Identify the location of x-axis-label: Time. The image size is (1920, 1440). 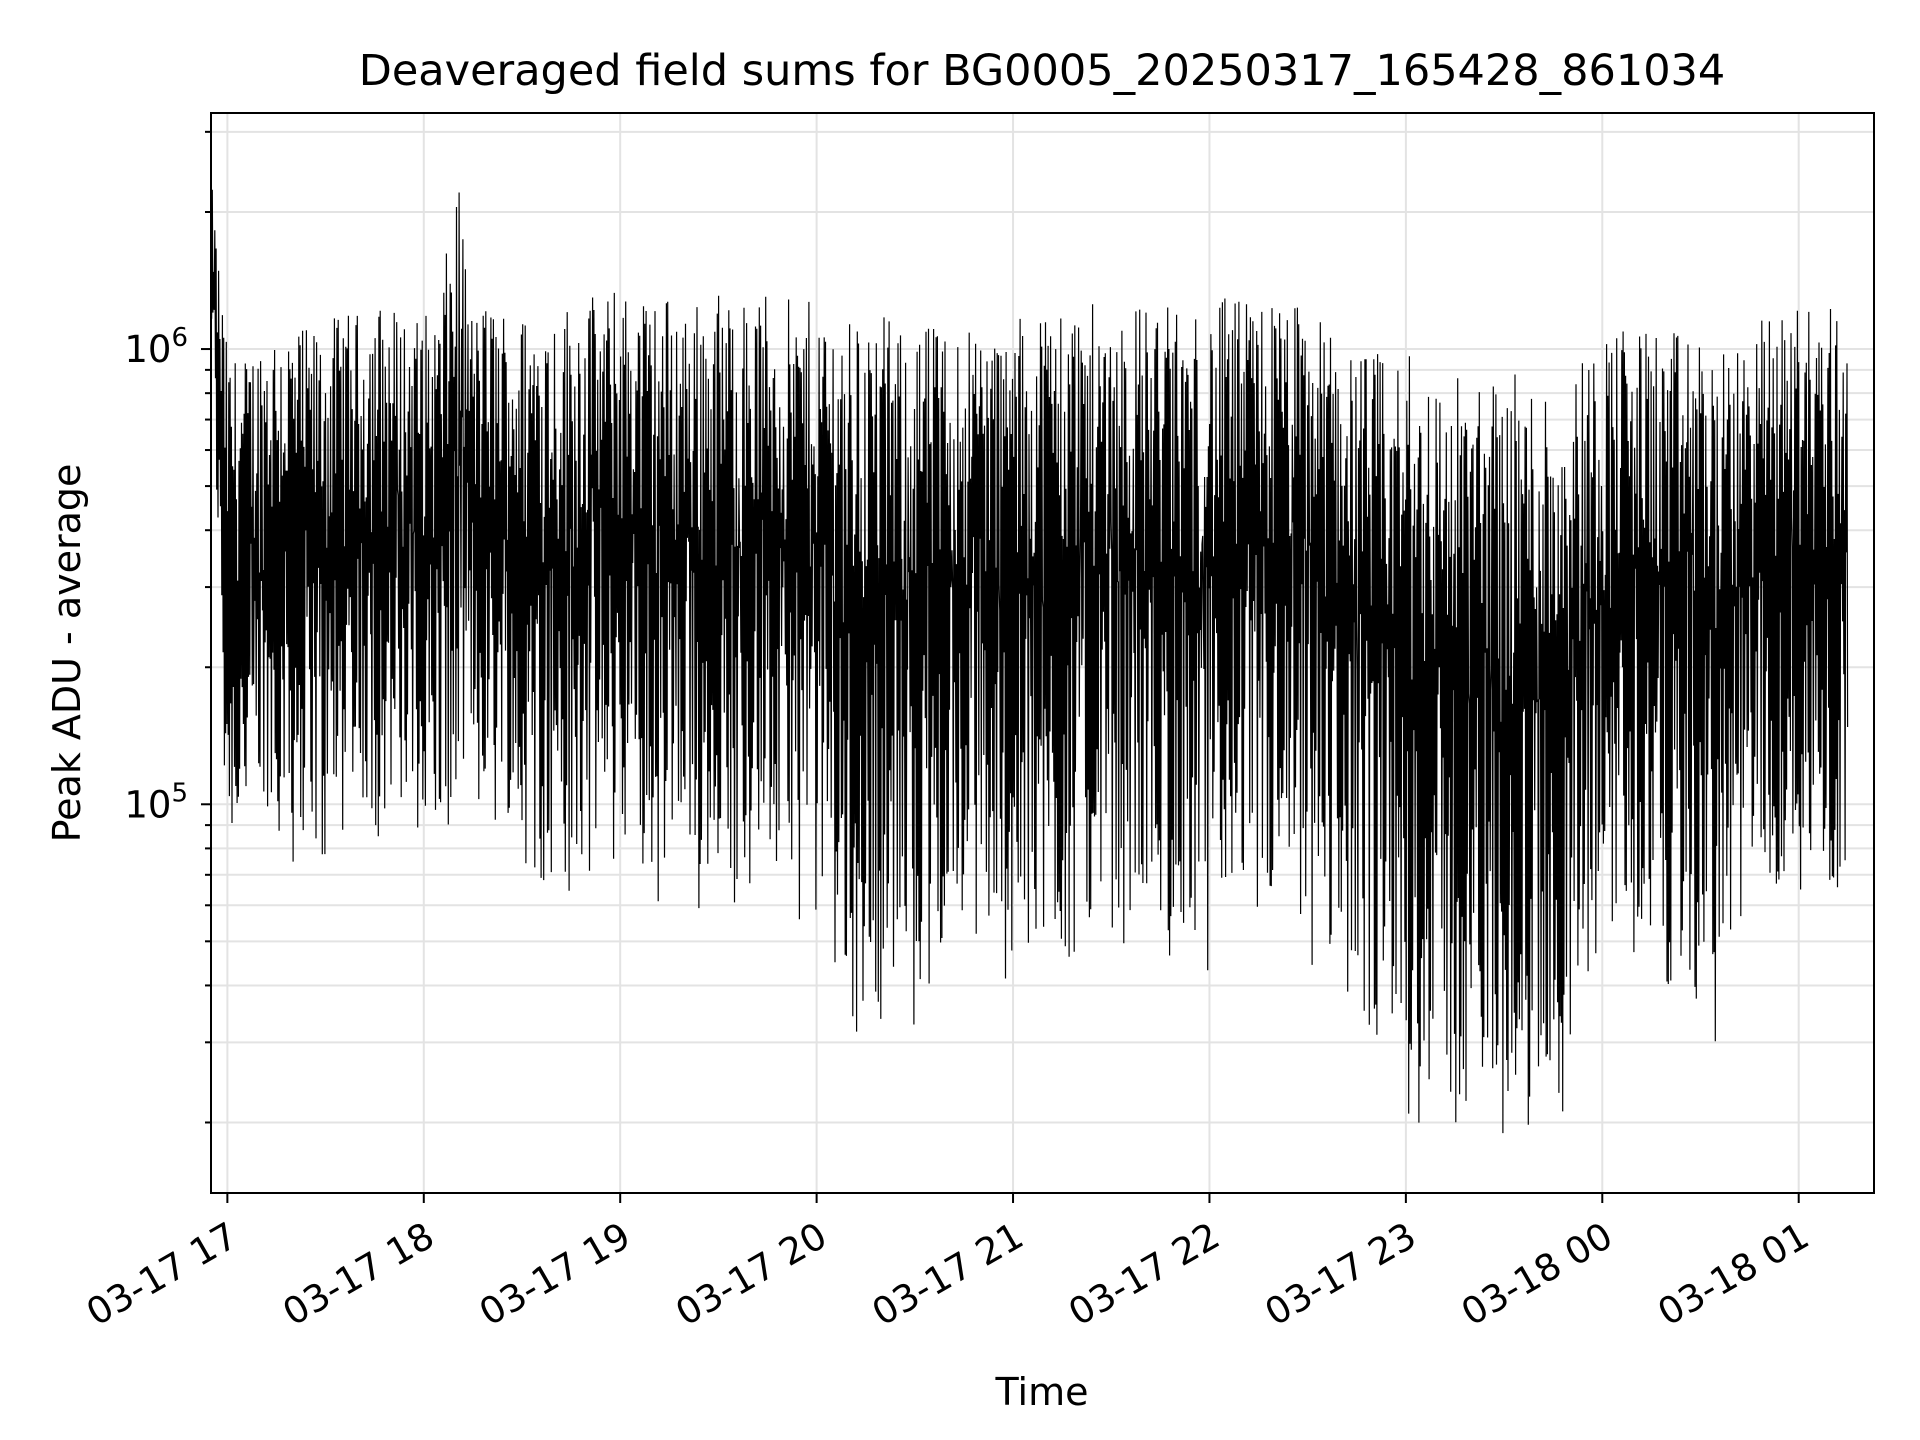
(1042, 1392).